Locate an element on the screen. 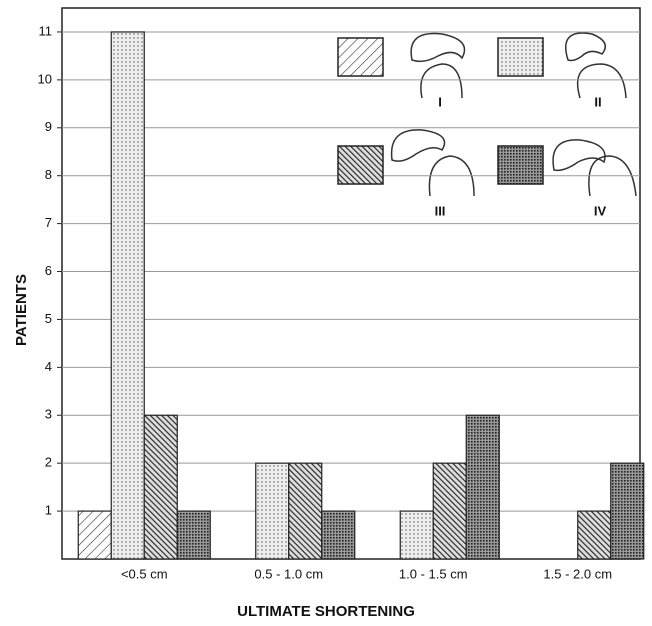 The width and height of the screenshot is (652, 626). legend-label: III is located at coordinates (440, 210).